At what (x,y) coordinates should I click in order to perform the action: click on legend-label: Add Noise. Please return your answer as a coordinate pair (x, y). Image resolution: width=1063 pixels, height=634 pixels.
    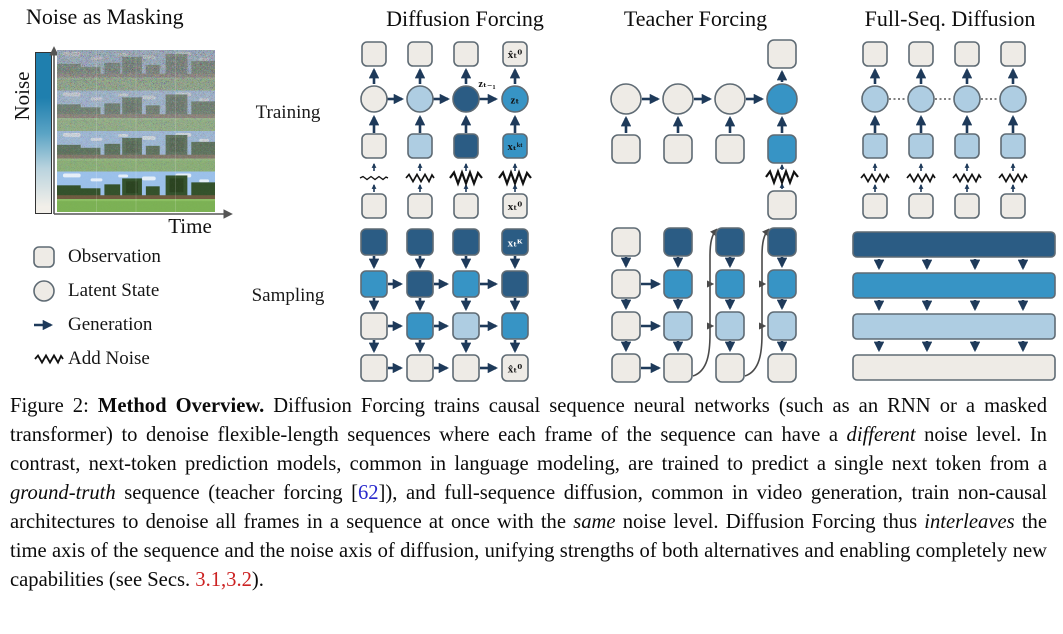
    Looking at the image, I should click on (109, 358).